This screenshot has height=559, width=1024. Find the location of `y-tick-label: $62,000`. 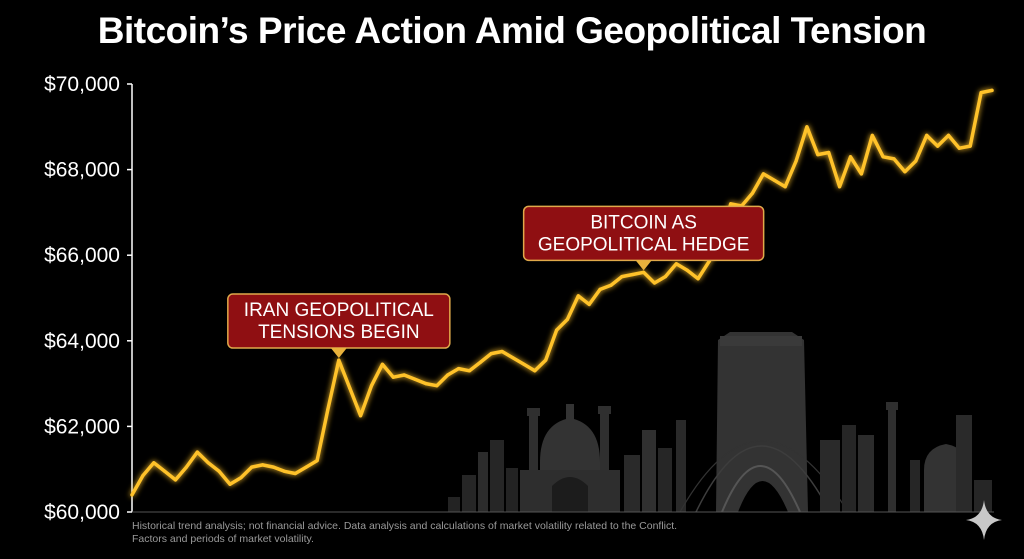

y-tick-label: $62,000 is located at coordinates (82, 426).